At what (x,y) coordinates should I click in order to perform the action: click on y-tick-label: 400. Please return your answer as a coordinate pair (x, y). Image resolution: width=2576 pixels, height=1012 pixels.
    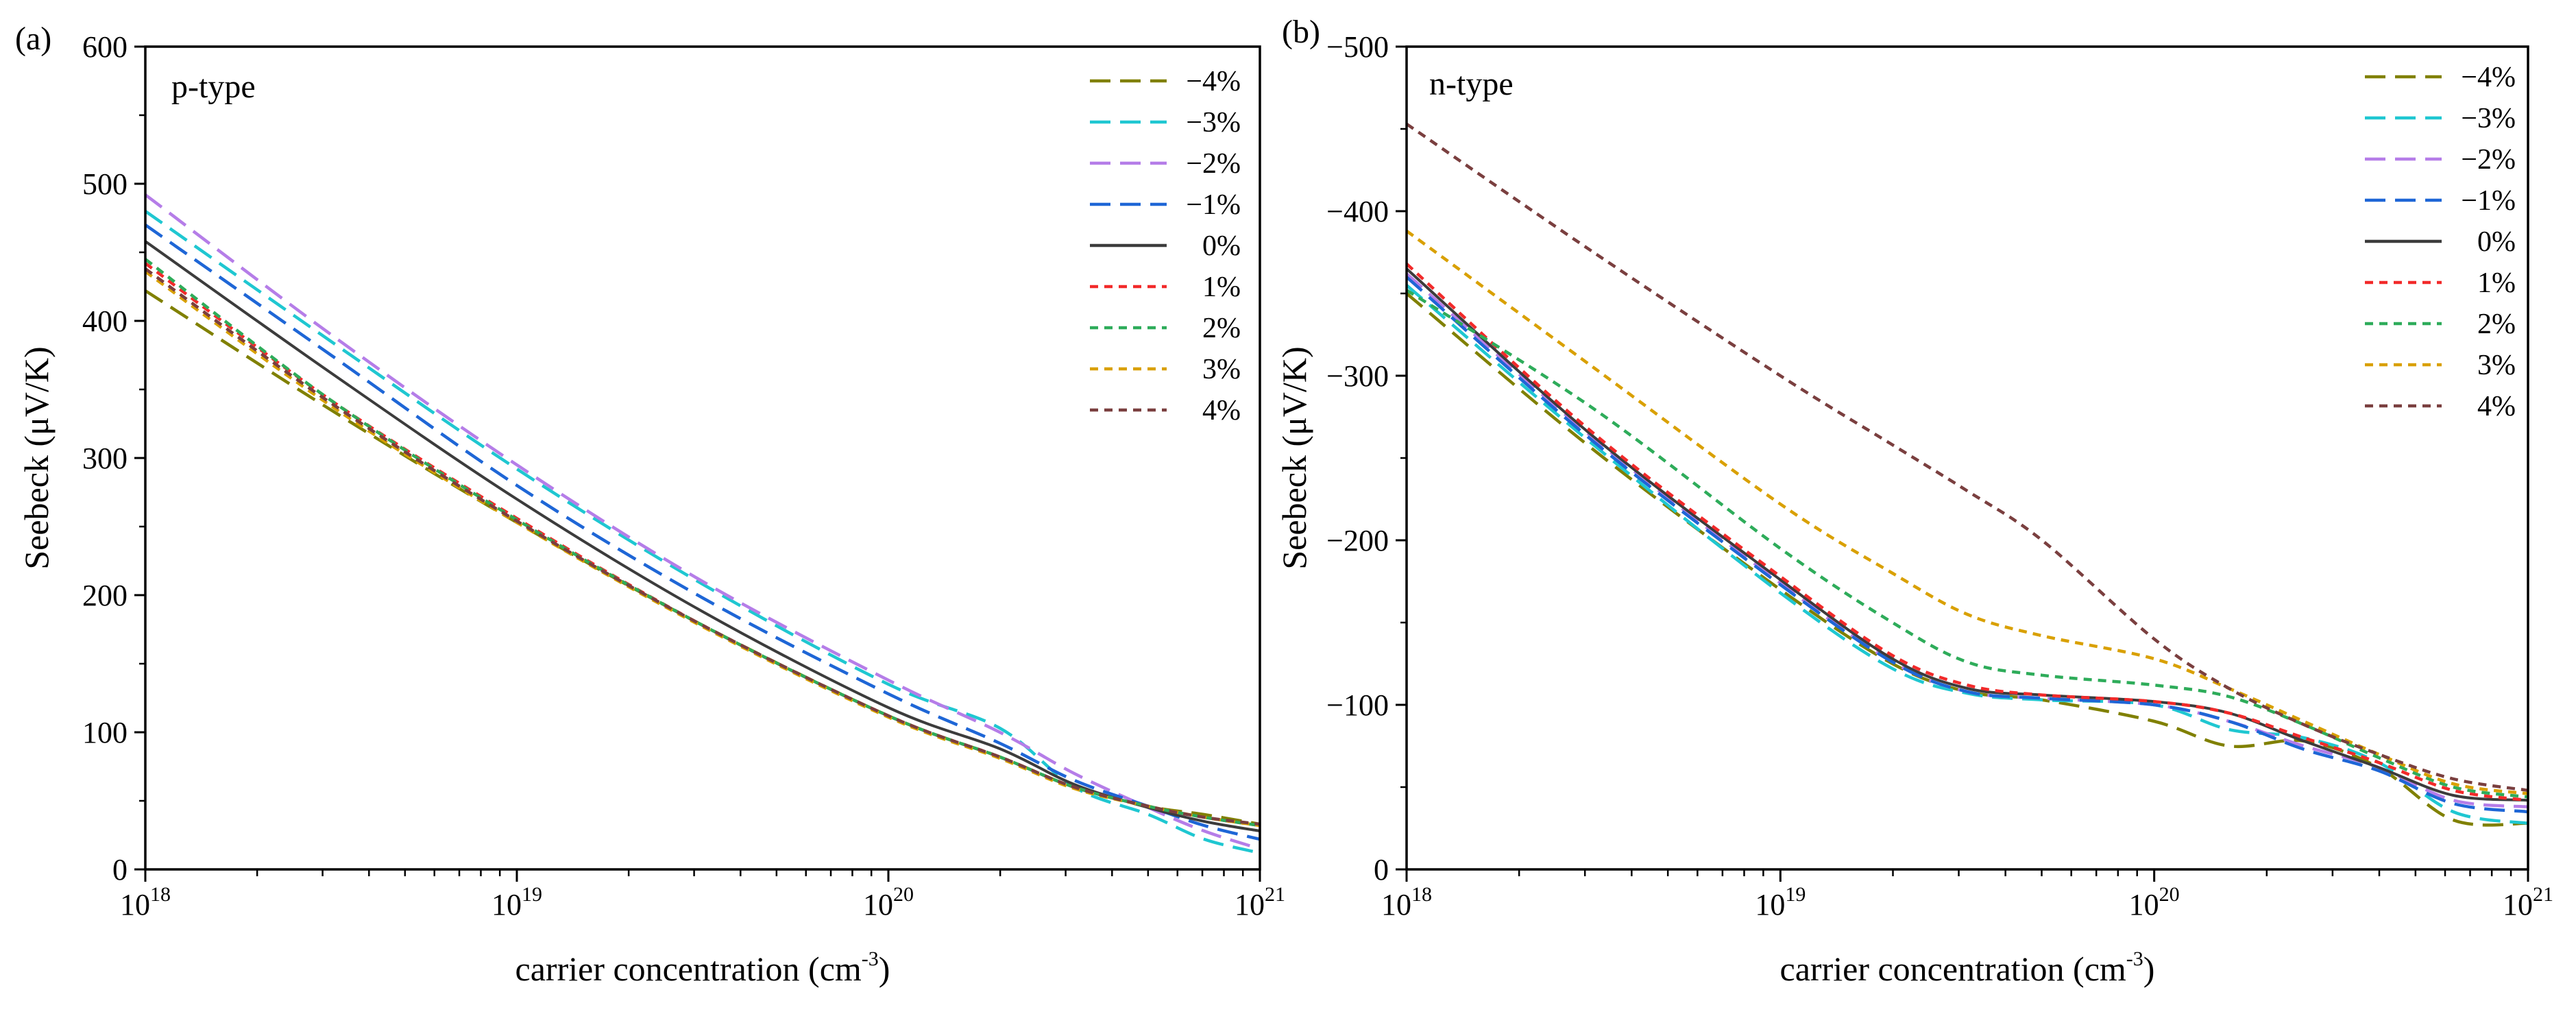
    Looking at the image, I should click on (104, 321).